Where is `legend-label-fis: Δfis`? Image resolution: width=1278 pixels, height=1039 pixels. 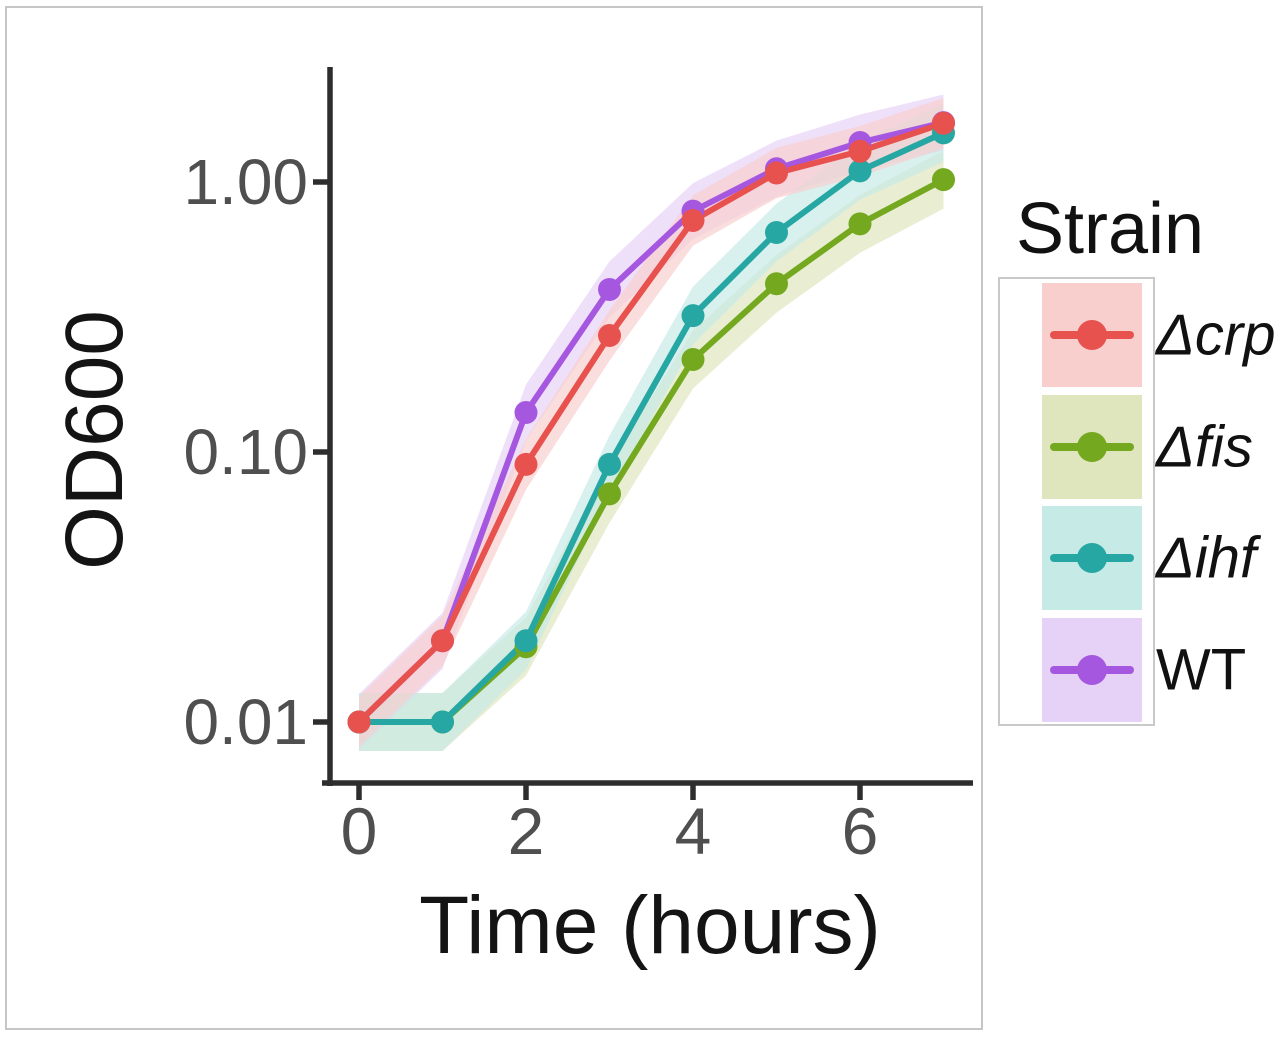 legend-label-fis: Δfis is located at coordinates (1204, 447).